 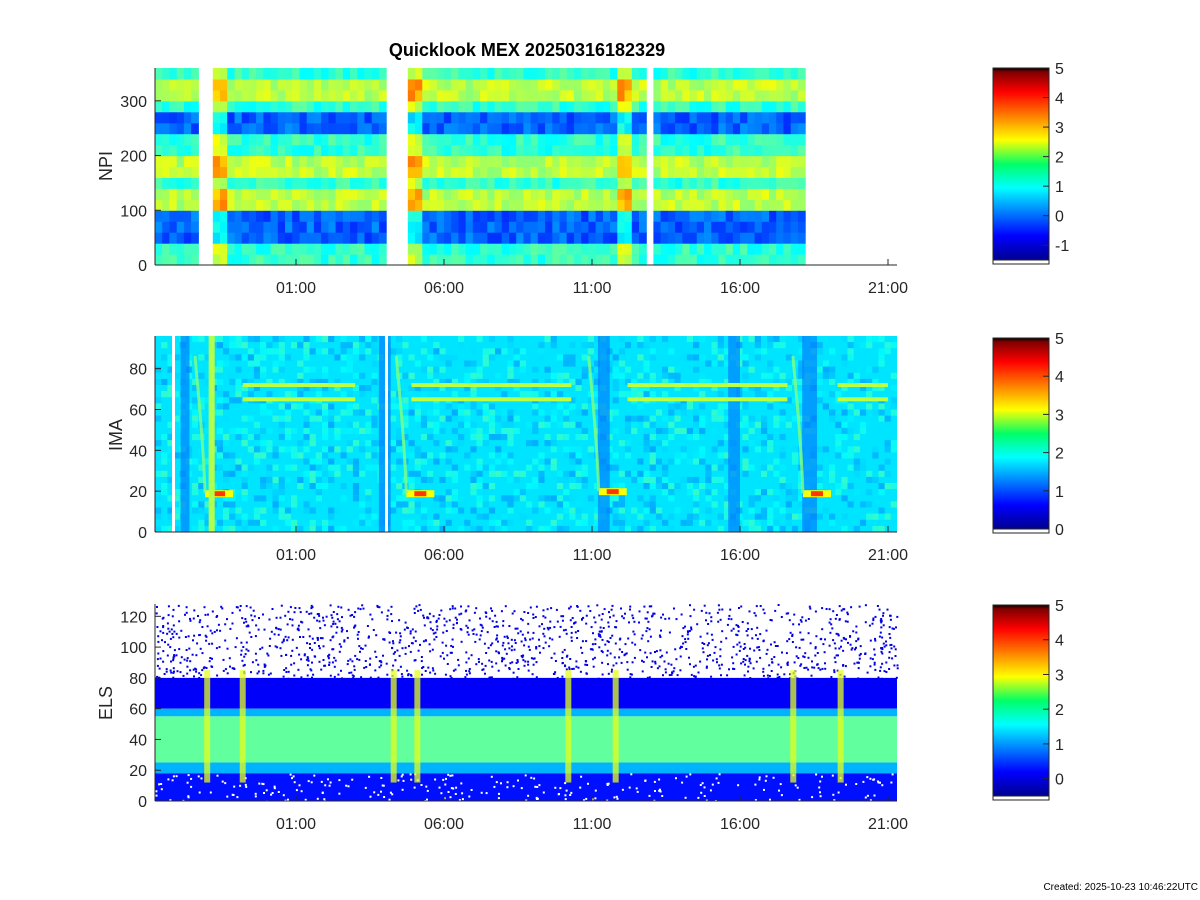 I want to click on npi-ylabel: NPI, so click(x=106, y=166).